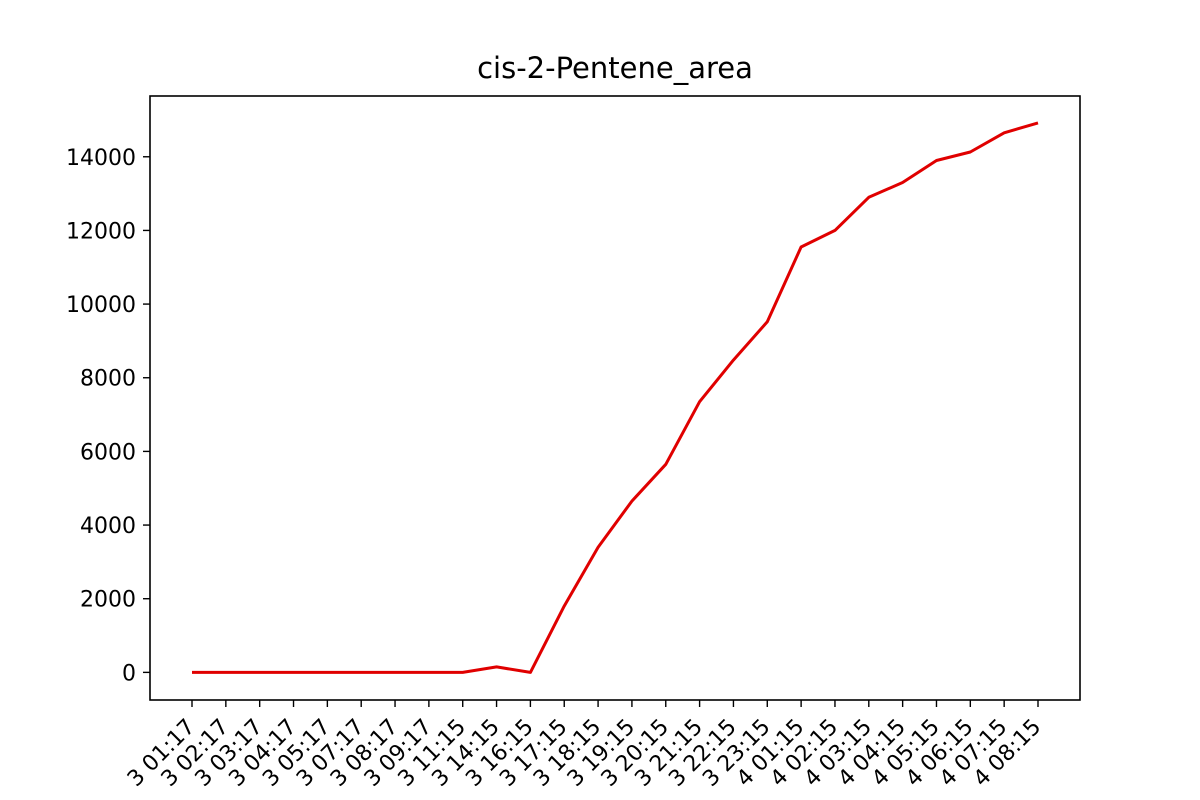 This screenshot has width=1200, height=800. Describe the element at coordinates (108, 416) in the screenshot. I see `y-axis: 0 2000 4000 6000 8000 10000 12000 14000` at that location.